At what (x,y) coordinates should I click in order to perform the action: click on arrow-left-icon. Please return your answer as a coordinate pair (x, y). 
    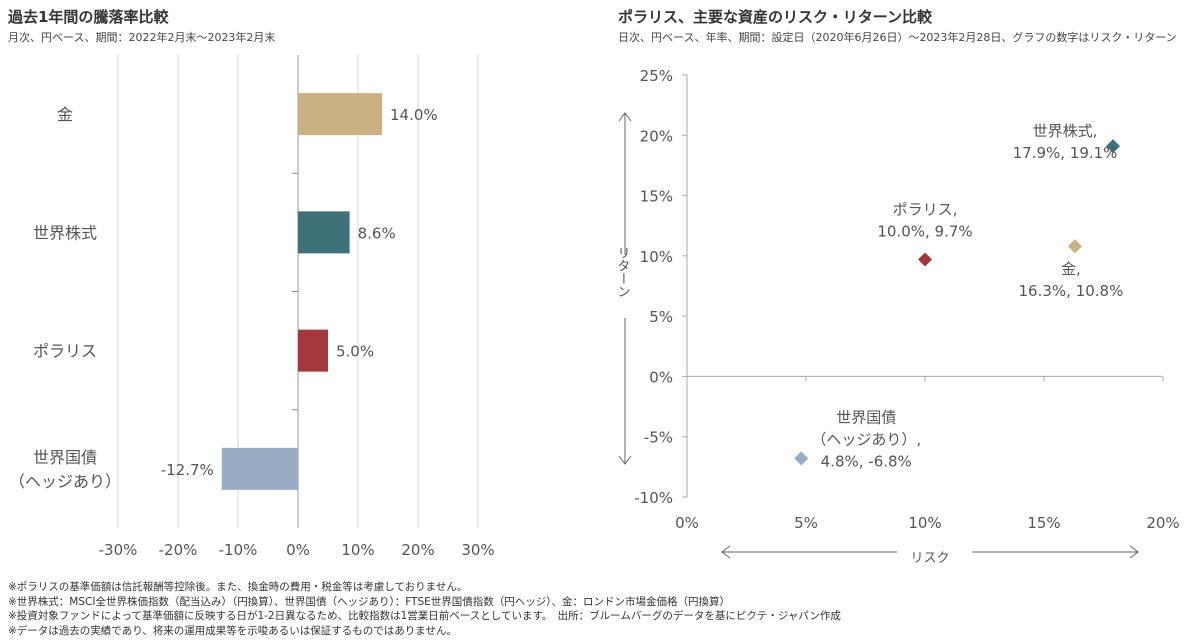
    Looking at the image, I should click on (809, 552).